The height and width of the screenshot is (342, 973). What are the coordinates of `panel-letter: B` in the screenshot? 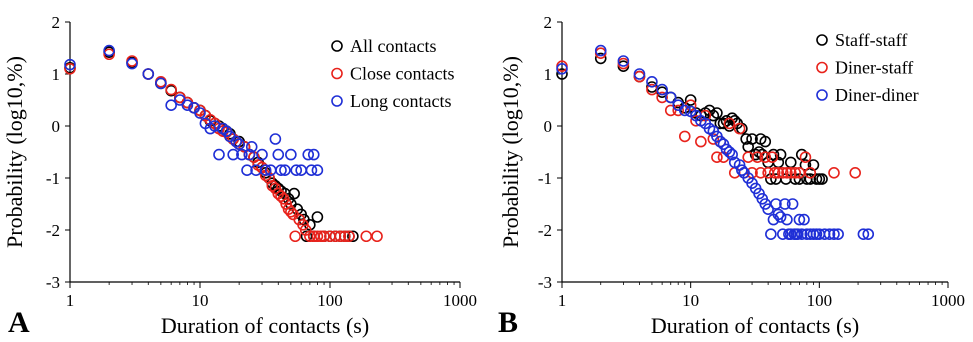 It's located at (508, 322).